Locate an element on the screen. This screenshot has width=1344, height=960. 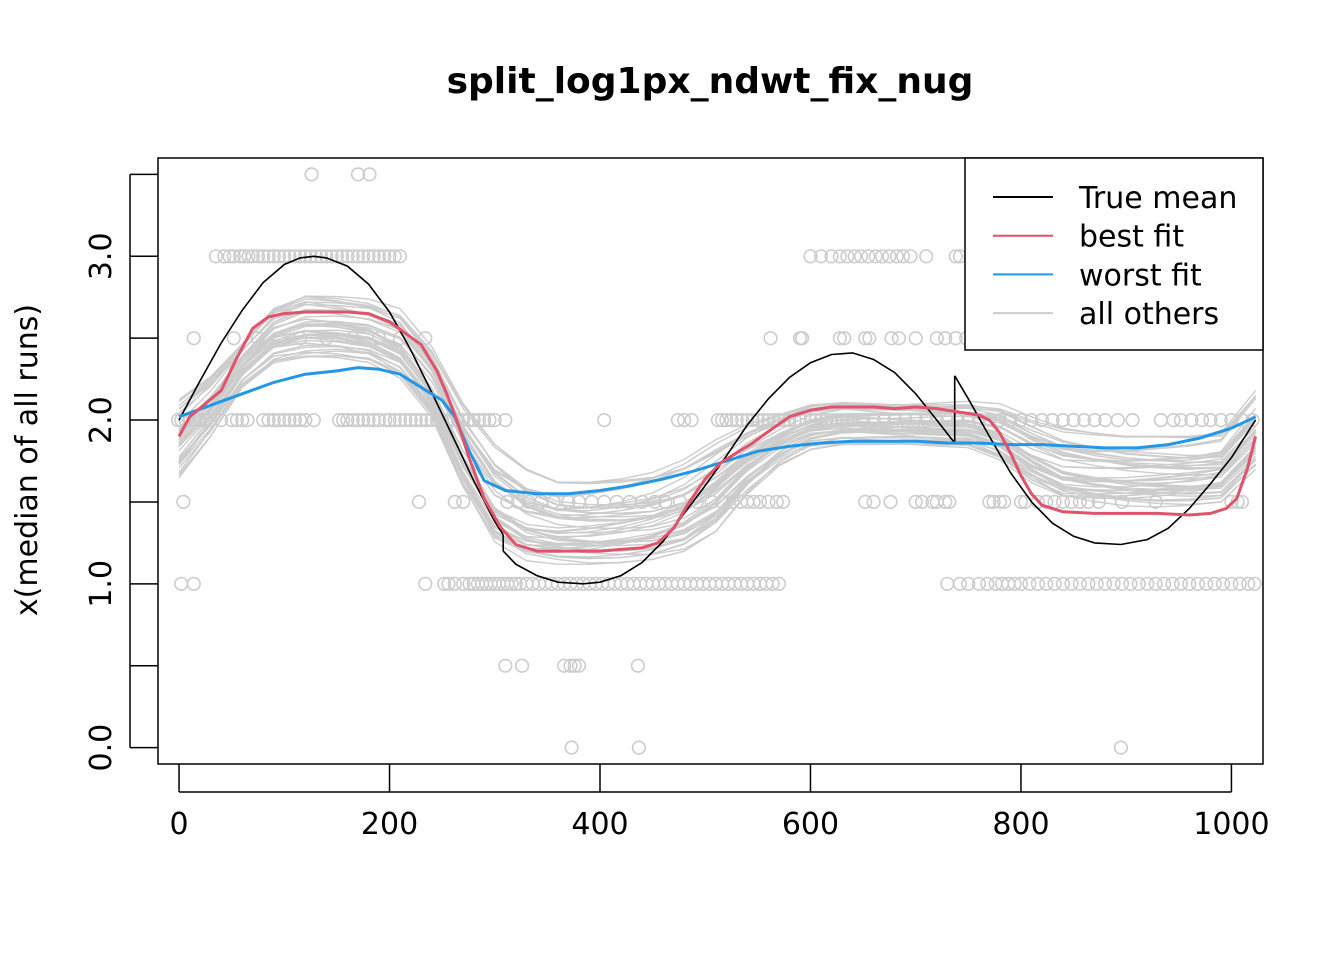
x-tick-label: 1000 is located at coordinates (1231, 824).